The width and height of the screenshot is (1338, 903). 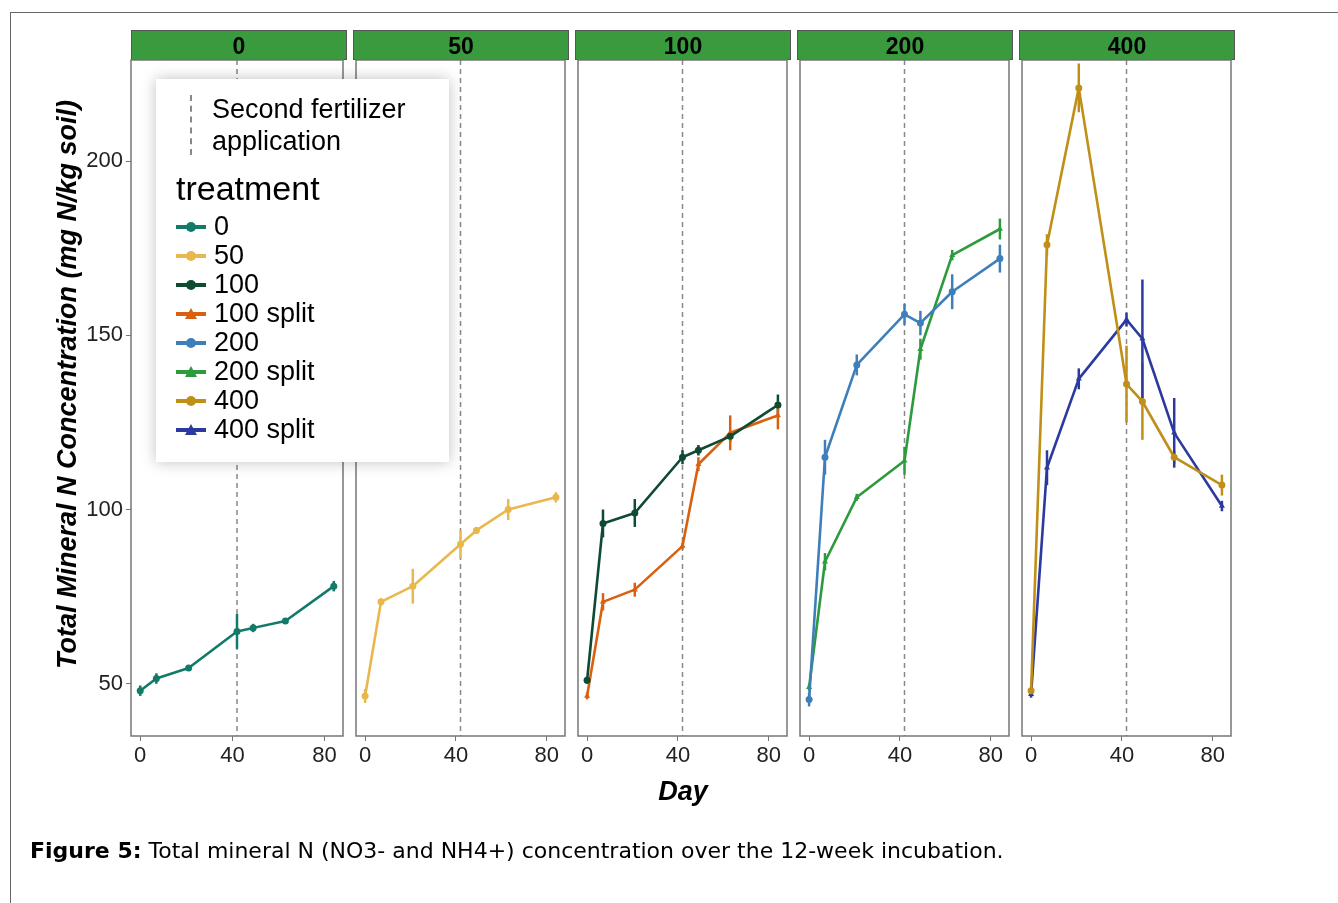 I want to click on legend-label: 400, so click(x=237, y=400).